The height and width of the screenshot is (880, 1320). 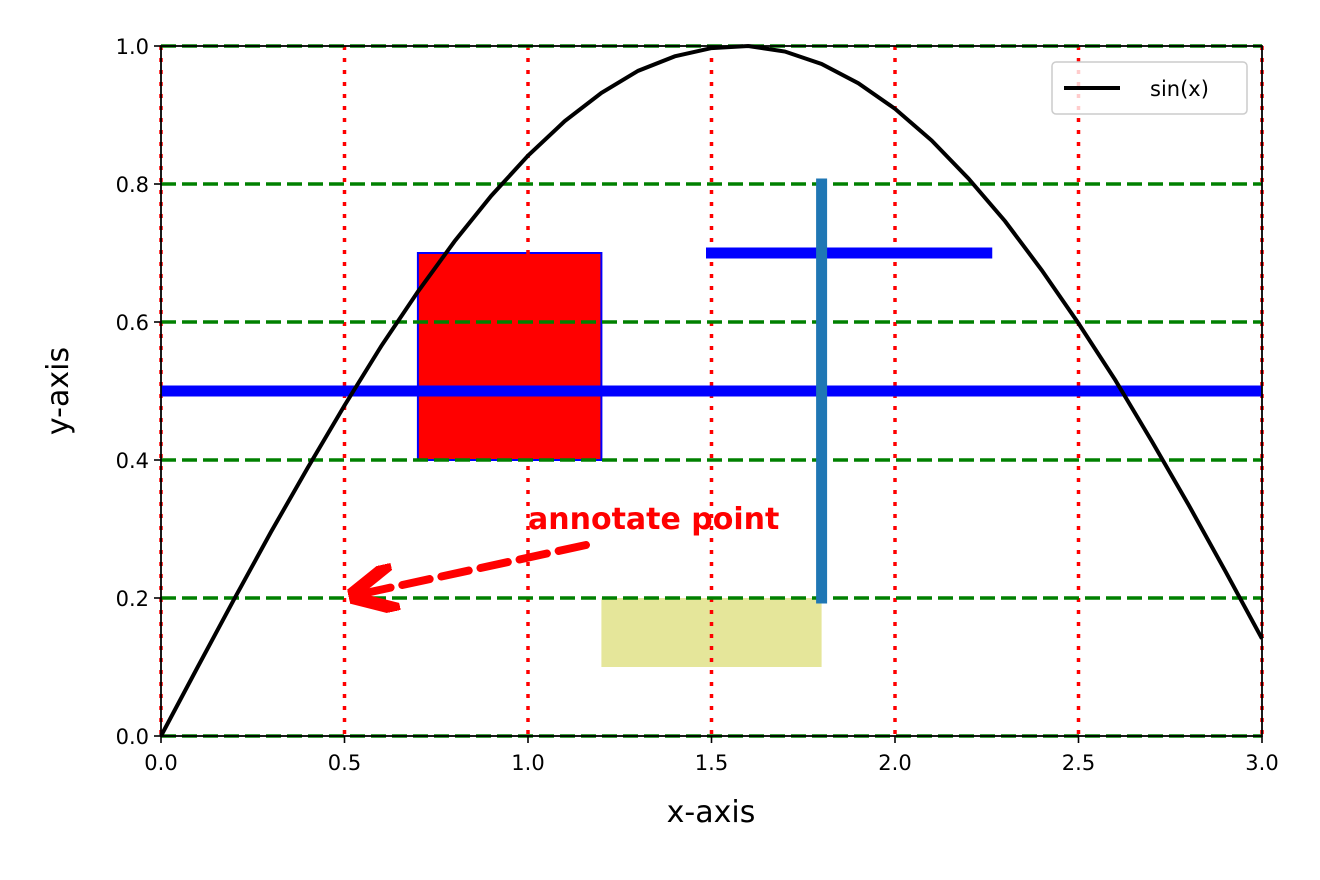 I want to click on y-tick-label: 0.2, so click(x=132, y=599).